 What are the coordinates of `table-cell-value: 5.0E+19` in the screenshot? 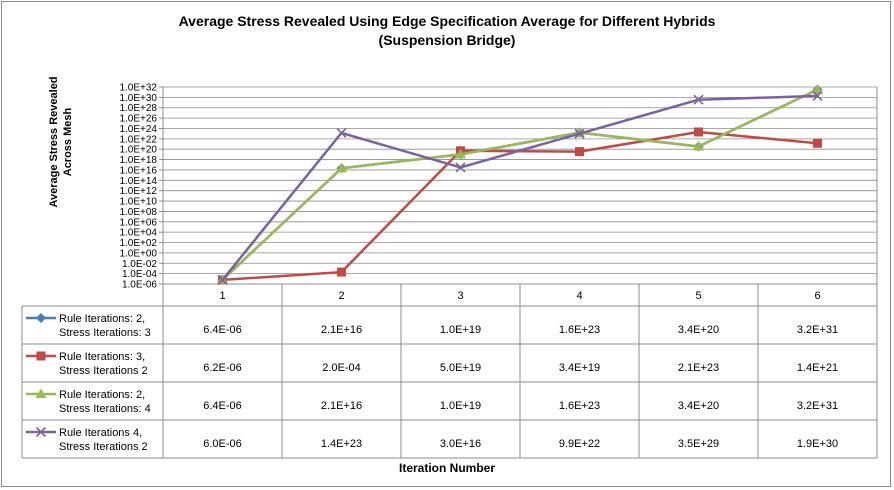 It's located at (460, 368).